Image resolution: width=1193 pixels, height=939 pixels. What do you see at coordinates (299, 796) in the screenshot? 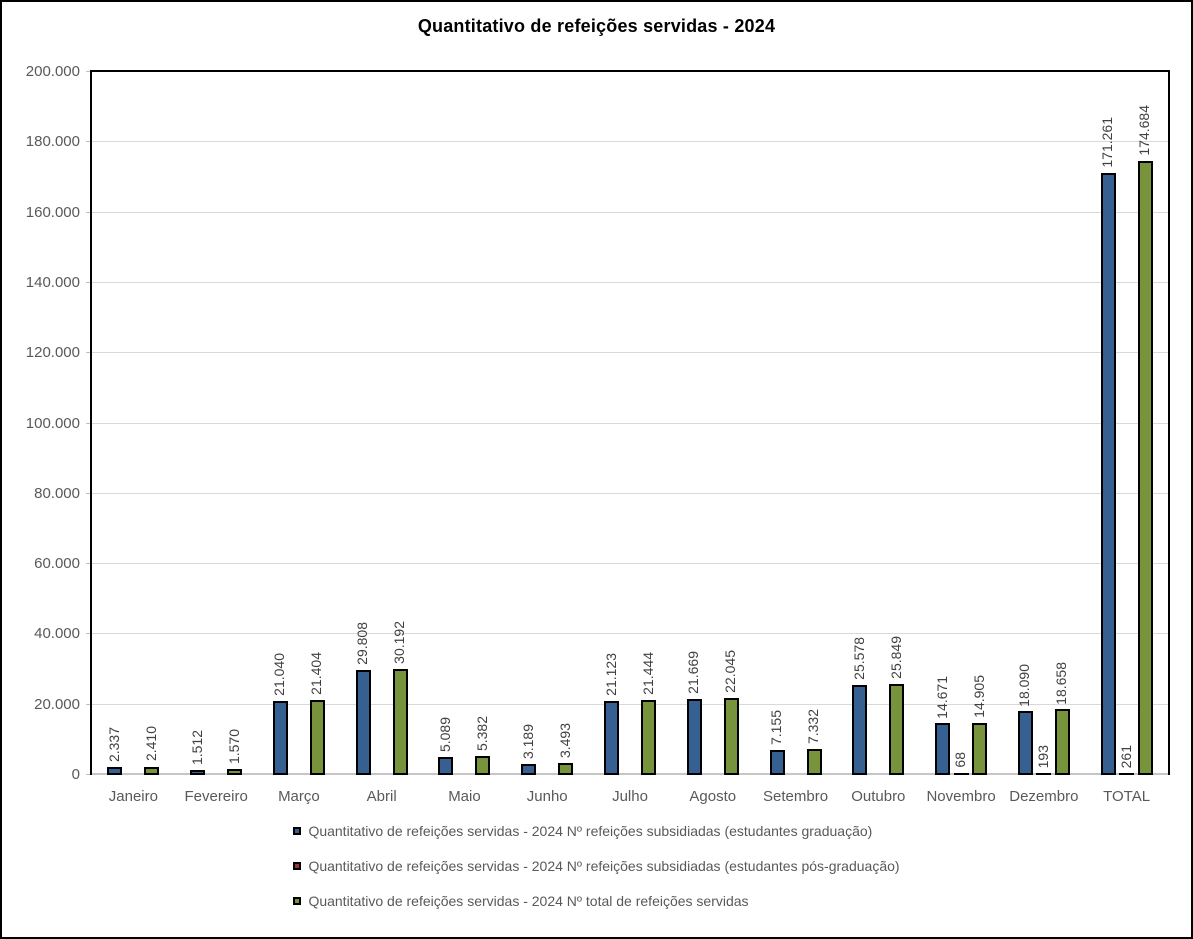
I see `category-label: Março` at bounding box center [299, 796].